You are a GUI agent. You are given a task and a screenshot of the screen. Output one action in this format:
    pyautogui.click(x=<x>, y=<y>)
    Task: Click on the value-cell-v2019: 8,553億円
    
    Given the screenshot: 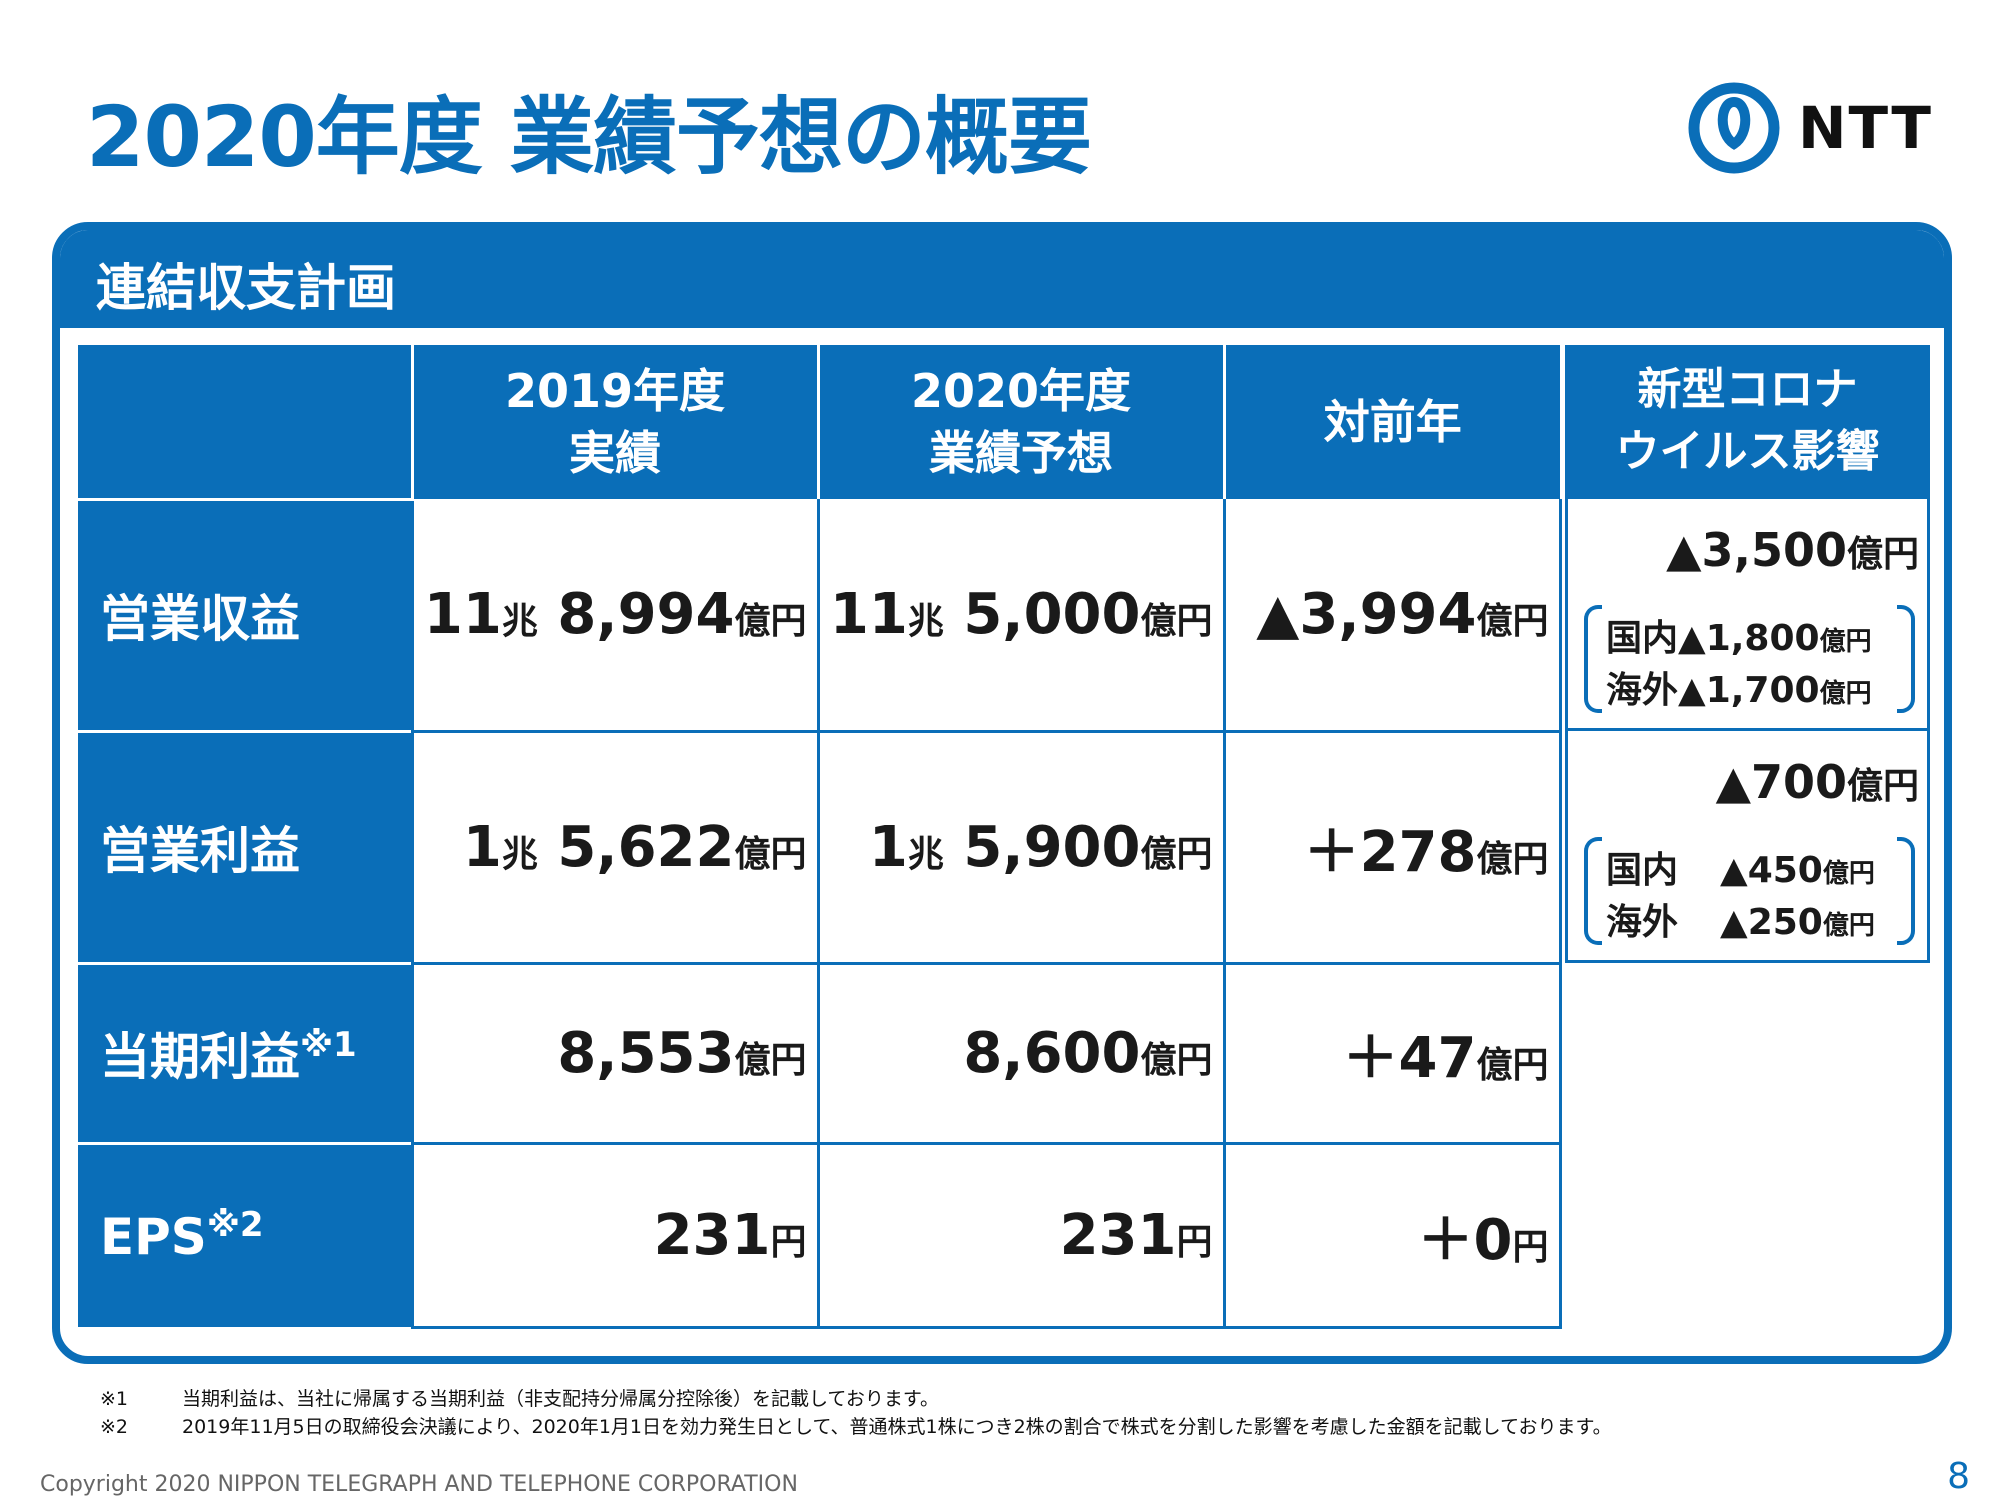 What is the action you would take?
    pyautogui.click(x=615, y=1054)
    